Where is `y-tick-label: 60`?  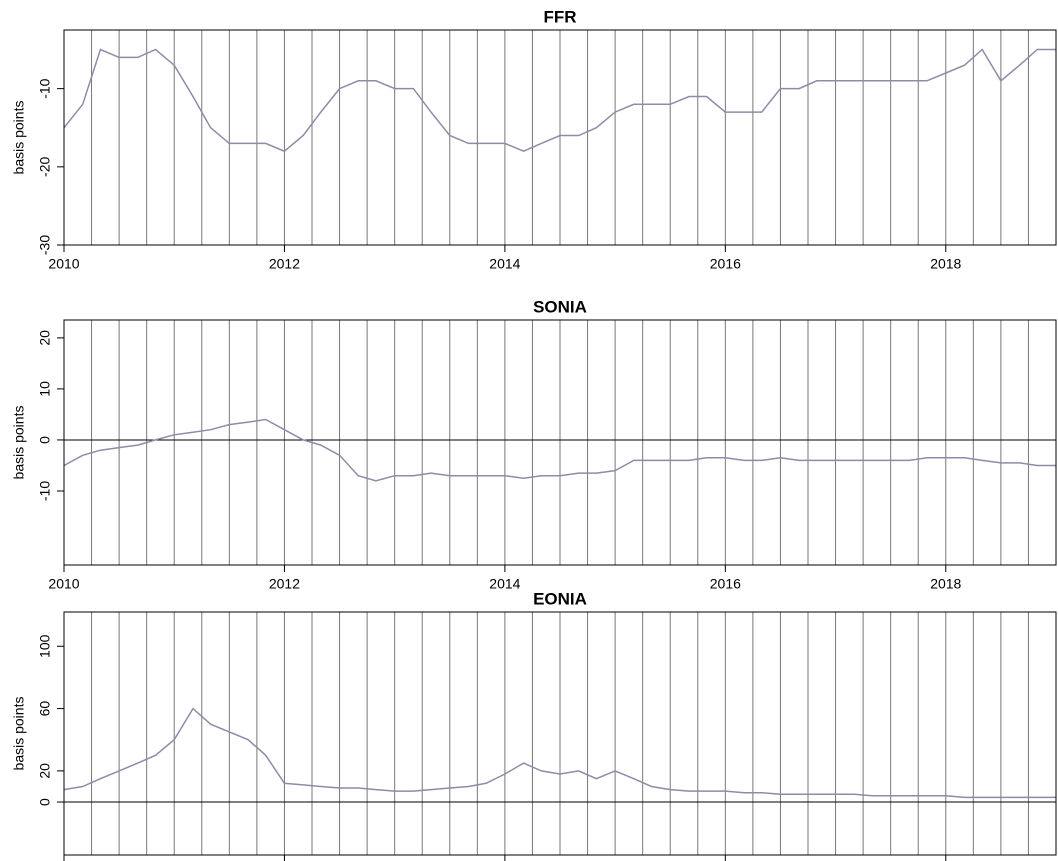 y-tick-label: 60 is located at coordinates (45, 709).